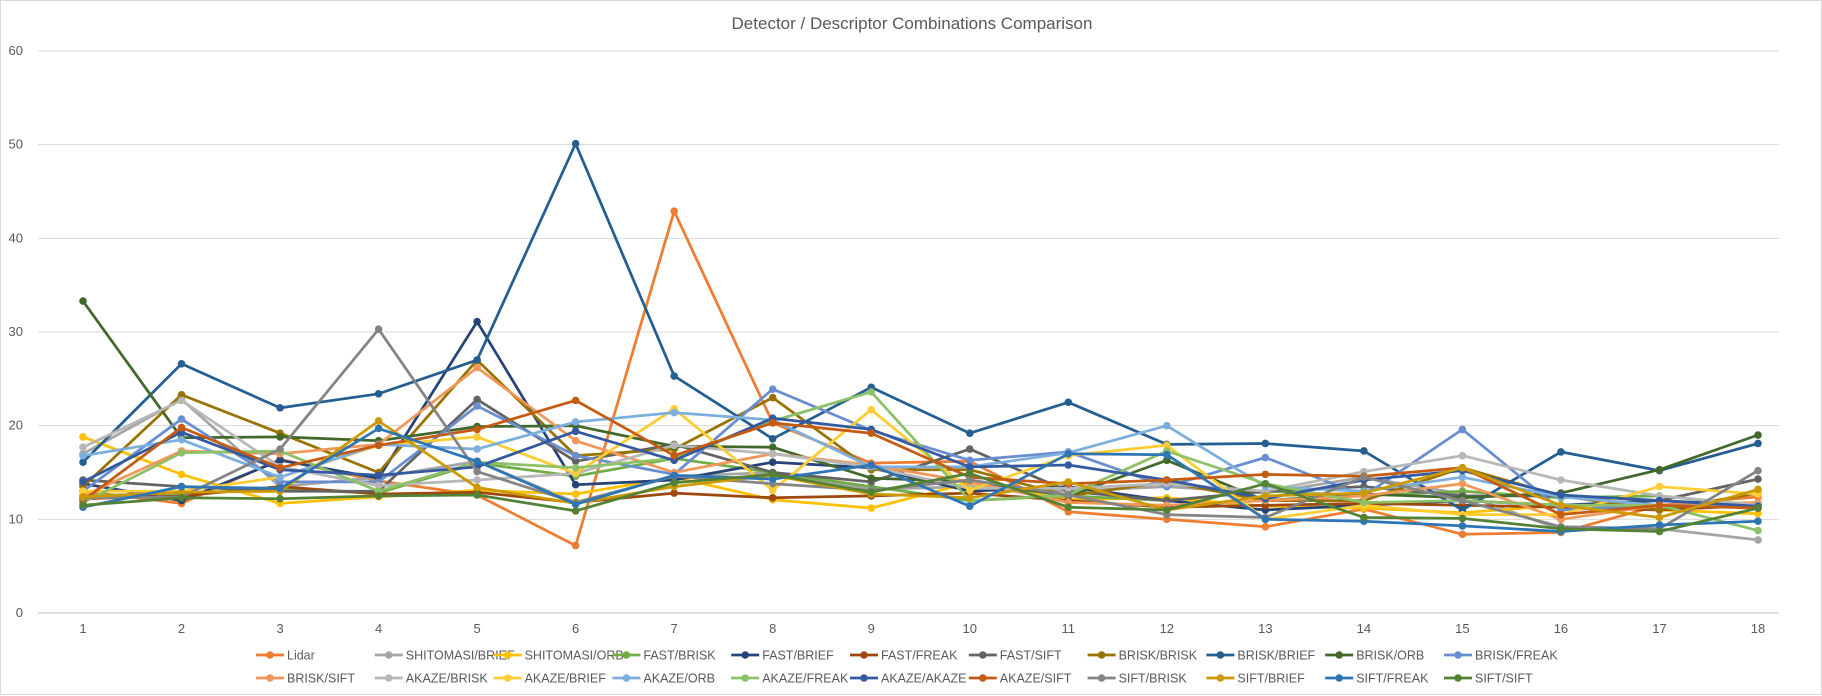 The height and width of the screenshot is (696, 1822). I want to click on legend-label: AKAZE/SIFT, so click(1036, 679).